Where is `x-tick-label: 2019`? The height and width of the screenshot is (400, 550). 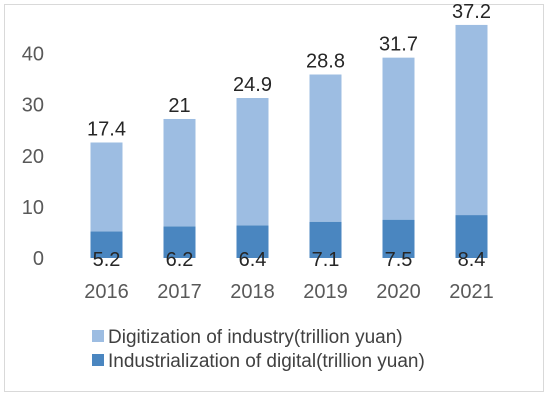 x-tick-label: 2019 is located at coordinates (325, 292).